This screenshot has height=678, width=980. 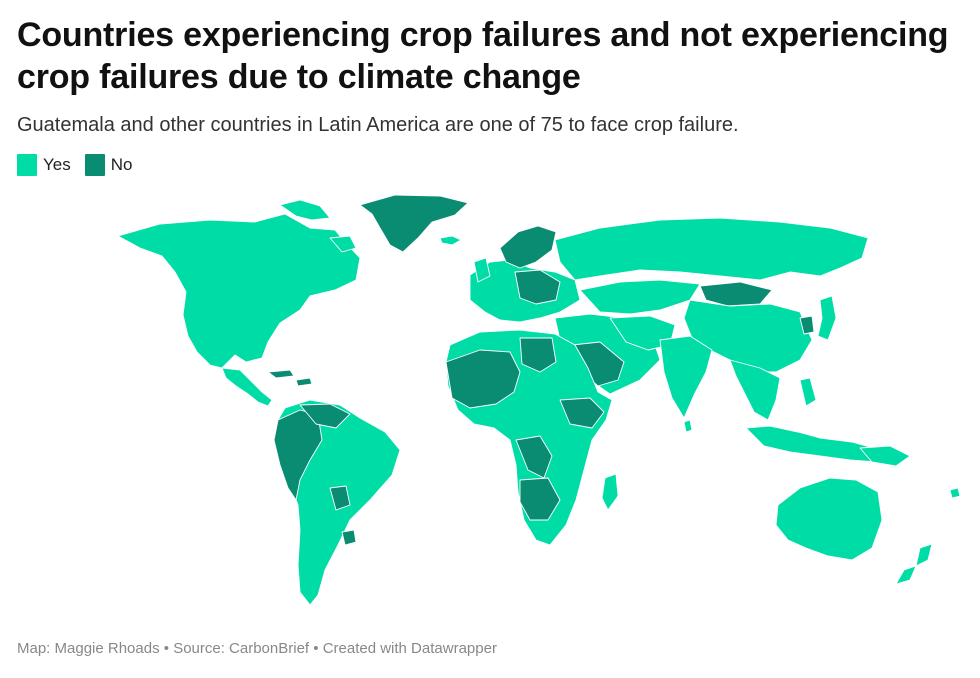 What do you see at coordinates (483, 379) in the screenshot?
I see `region-west-africa` at bounding box center [483, 379].